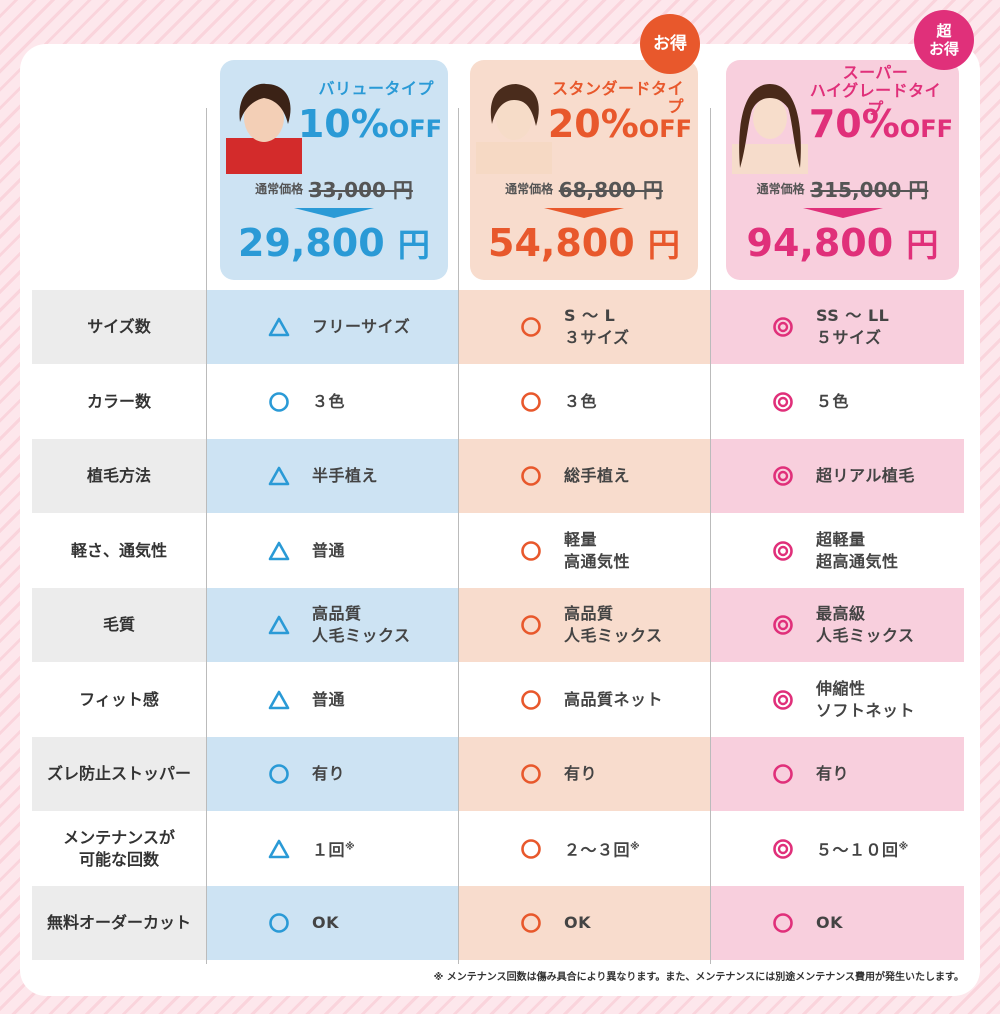 The height and width of the screenshot is (1014, 1000). What do you see at coordinates (584, 170) in the screenshot?
I see `plan-card-standard: スタンダードタイプ 20%OFF 通常価格 68,800 円 54,800 円` at bounding box center [584, 170].